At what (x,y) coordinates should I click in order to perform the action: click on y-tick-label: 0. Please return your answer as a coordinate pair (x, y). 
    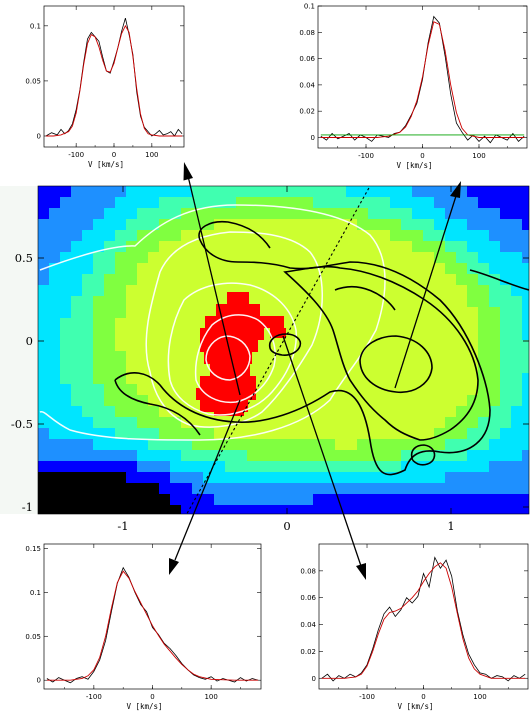
    Looking at the image, I should click on (314, 679).